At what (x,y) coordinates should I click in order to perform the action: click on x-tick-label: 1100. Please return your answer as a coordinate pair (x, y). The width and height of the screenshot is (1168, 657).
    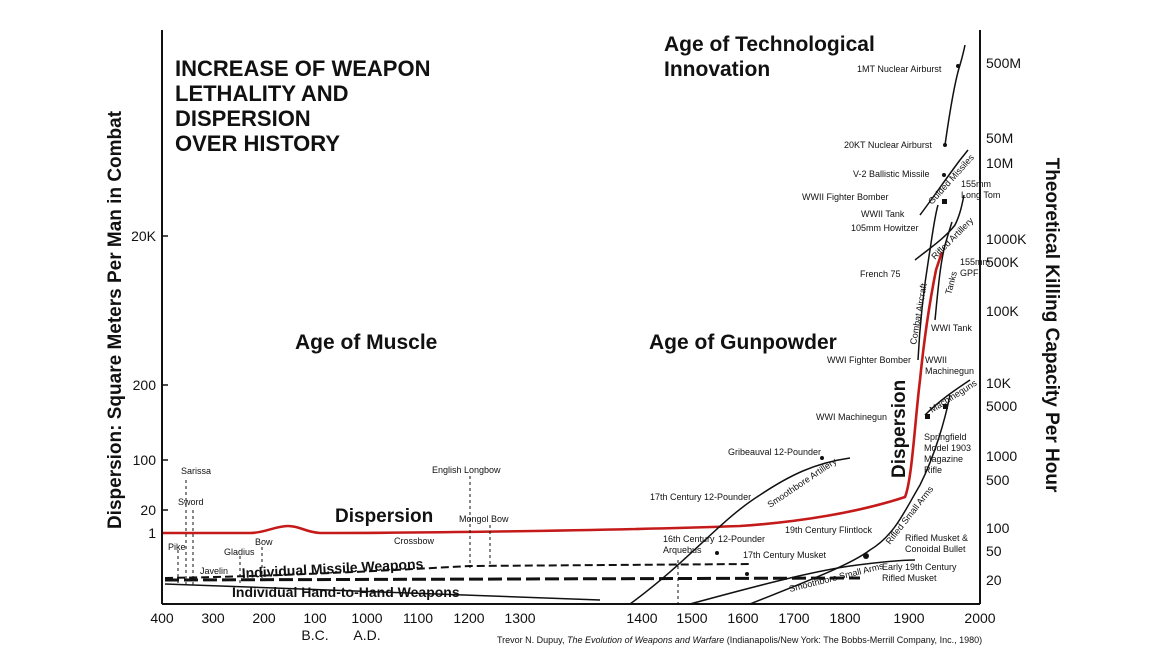
    Looking at the image, I should click on (418, 618).